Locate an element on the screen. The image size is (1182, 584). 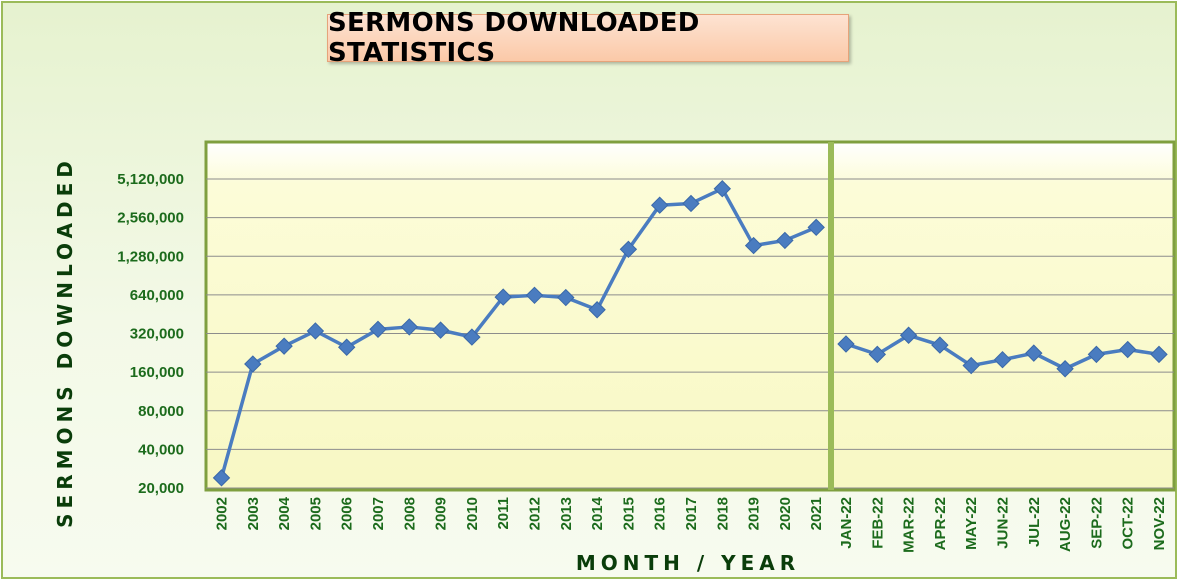
x-tick-label: 2002 is located at coordinates (222, 513).